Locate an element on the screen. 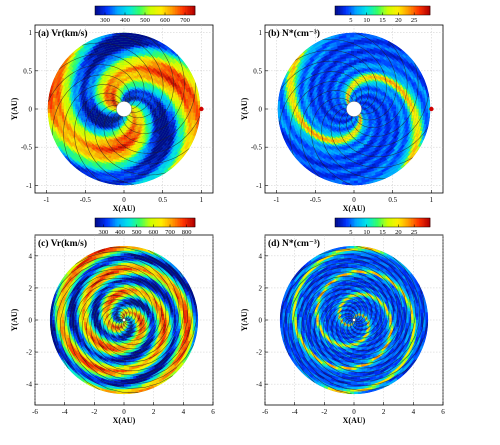 This screenshot has width=500, height=445. field-lines-a is located at coordinates (124, 109).